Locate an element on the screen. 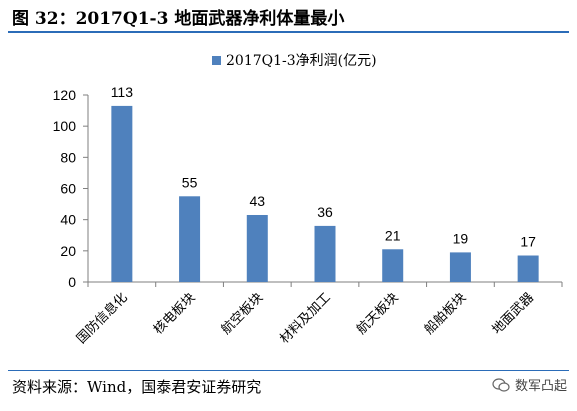 Image resolution: width=577 pixels, height=411 pixels. watermark: 数军凸起 is located at coordinates (529, 384).